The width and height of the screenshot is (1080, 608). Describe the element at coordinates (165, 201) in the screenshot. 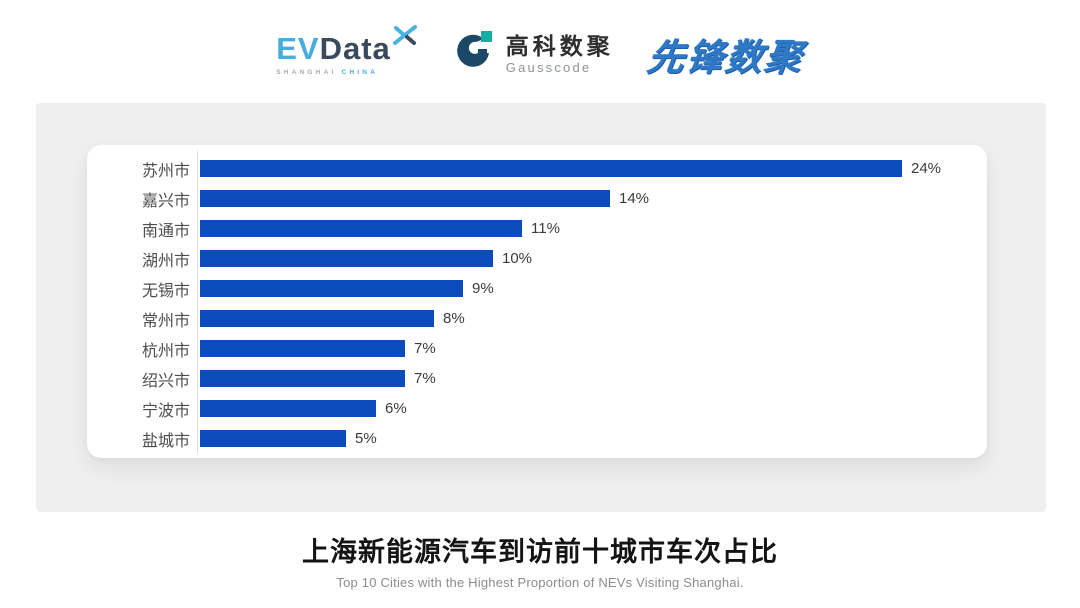

I see `category-label: 嘉兴市` at that location.